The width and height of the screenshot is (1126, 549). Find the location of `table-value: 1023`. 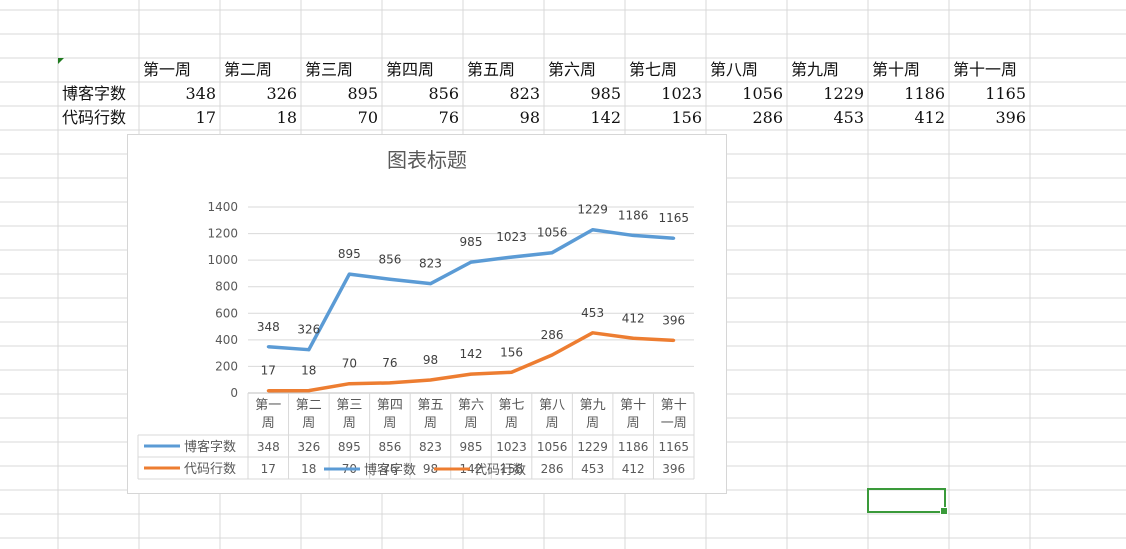

table-value: 1023 is located at coordinates (511, 447).